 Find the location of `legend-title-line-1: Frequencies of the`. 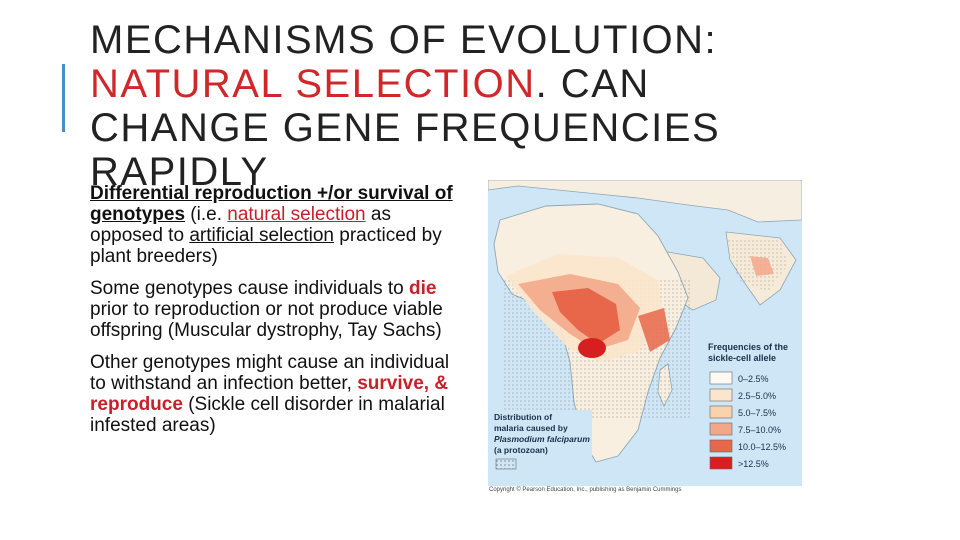

legend-title-line-1: Frequencies of the is located at coordinates (748, 347).